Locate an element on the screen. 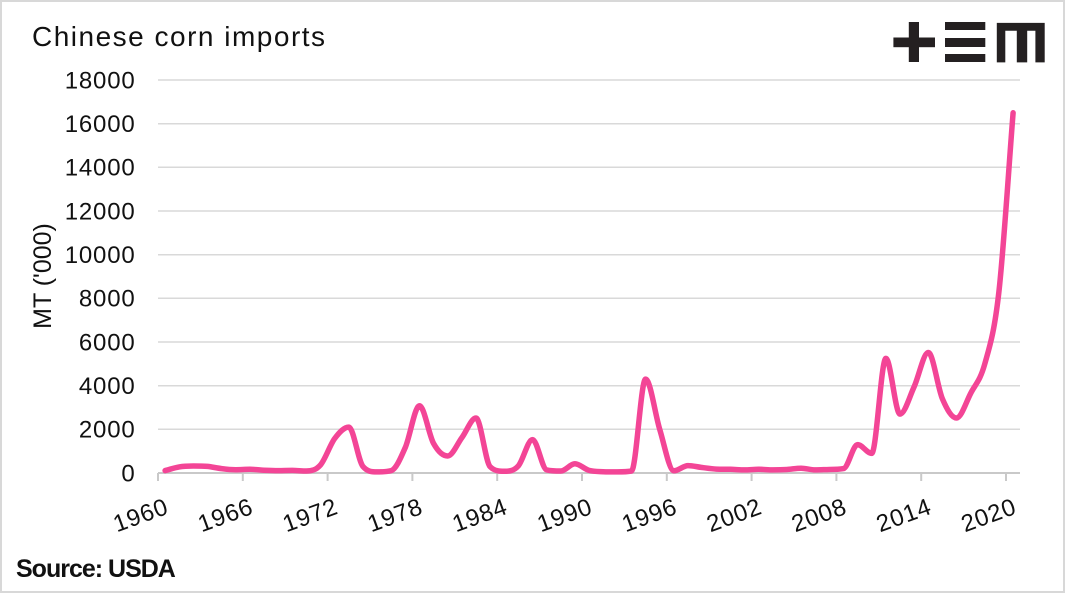 This screenshot has height=593, width=1065. svg-text: 1966 is located at coordinates (225, 515).